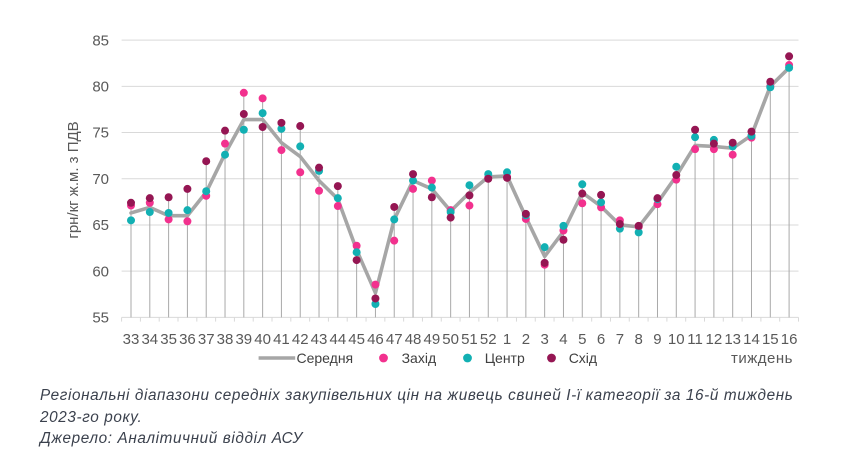 Image resolution: width=859 pixels, height=471 pixels. Describe the element at coordinates (505, 358) in the screenshot. I see `svg-text: Центр` at that location.